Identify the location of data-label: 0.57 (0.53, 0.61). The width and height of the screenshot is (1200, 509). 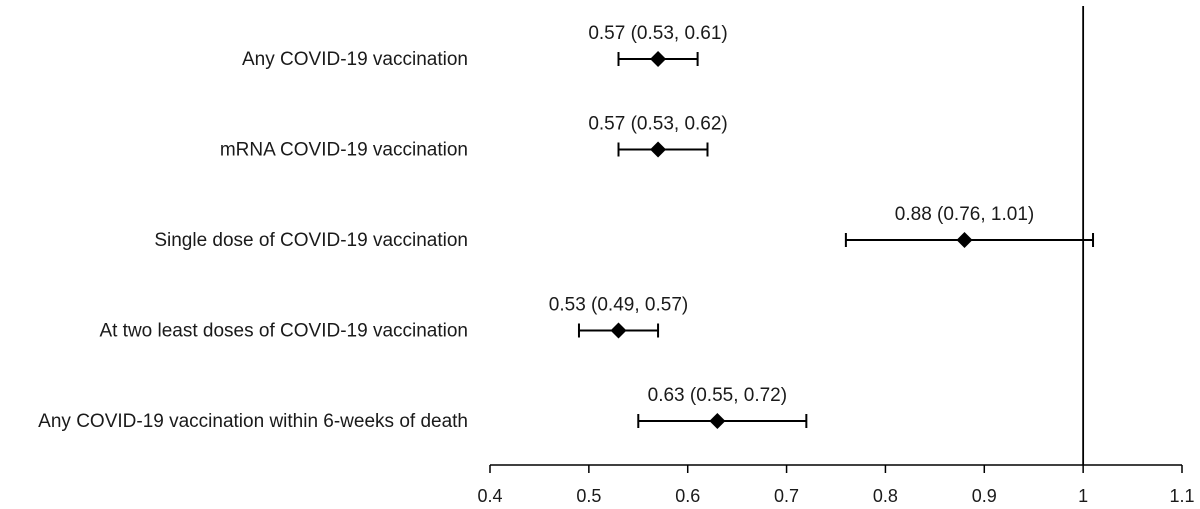
(657, 33).